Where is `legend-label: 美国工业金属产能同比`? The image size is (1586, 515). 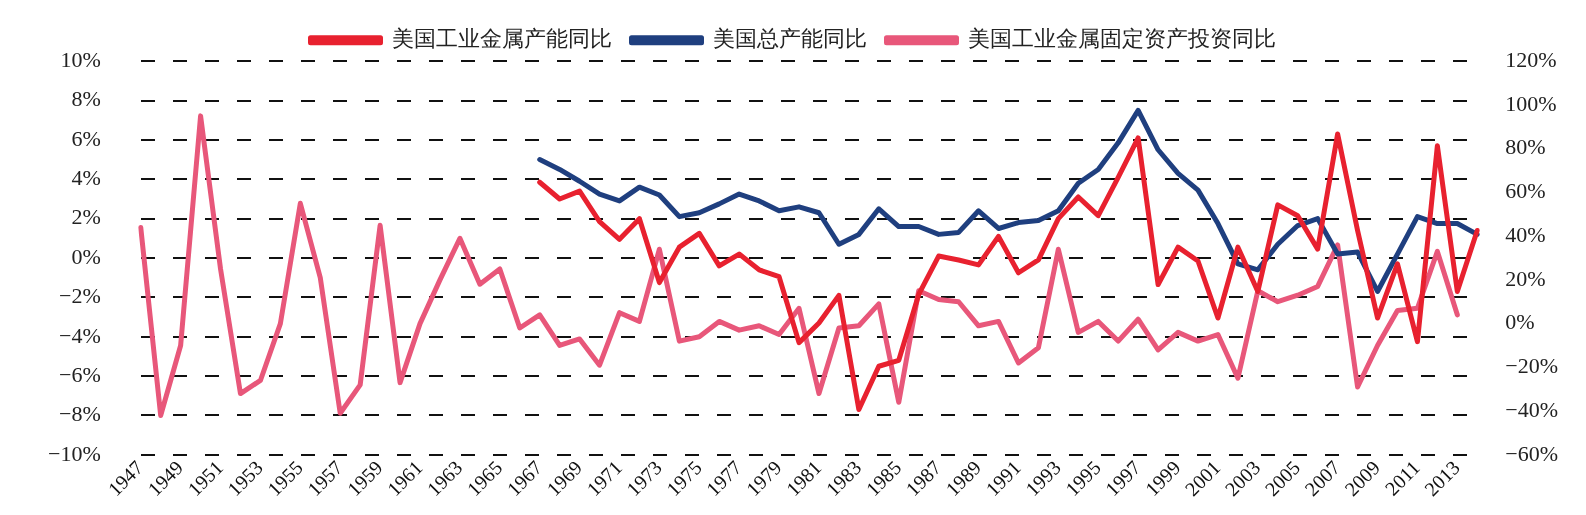 legend-label: 美国工业金属产能同比 is located at coordinates (501, 38).